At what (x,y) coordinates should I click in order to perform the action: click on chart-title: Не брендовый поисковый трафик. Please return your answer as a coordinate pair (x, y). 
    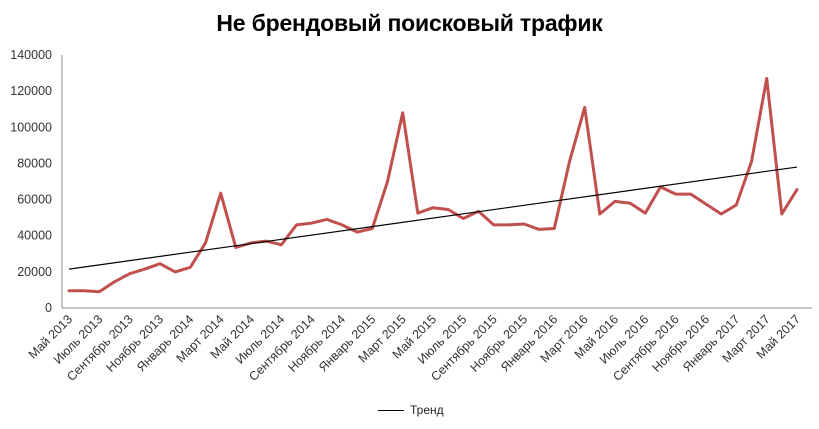
    Looking at the image, I should click on (409, 23).